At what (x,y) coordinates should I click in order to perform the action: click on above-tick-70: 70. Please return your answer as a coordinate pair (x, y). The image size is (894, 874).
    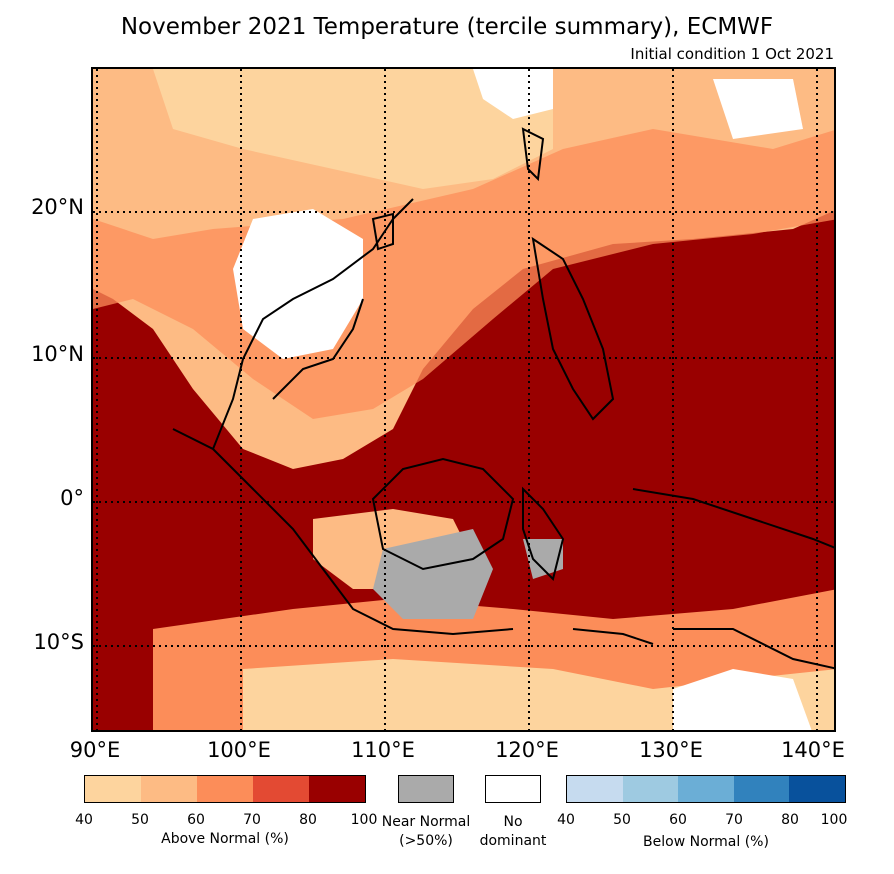
    Looking at the image, I should click on (252, 820).